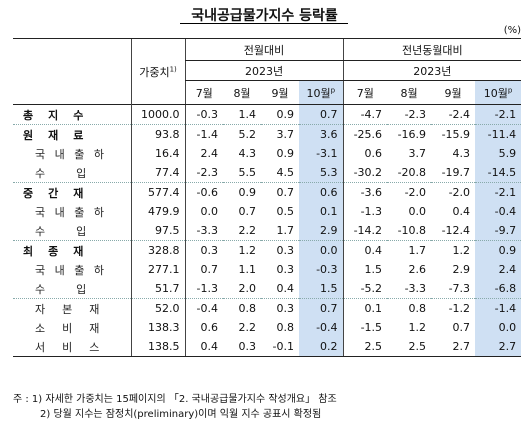 The width and height of the screenshot is (529, 423). Describe the element at coordinates (498, 250) in the screenshot. I see `yoy-cell: 0.9` at that location.